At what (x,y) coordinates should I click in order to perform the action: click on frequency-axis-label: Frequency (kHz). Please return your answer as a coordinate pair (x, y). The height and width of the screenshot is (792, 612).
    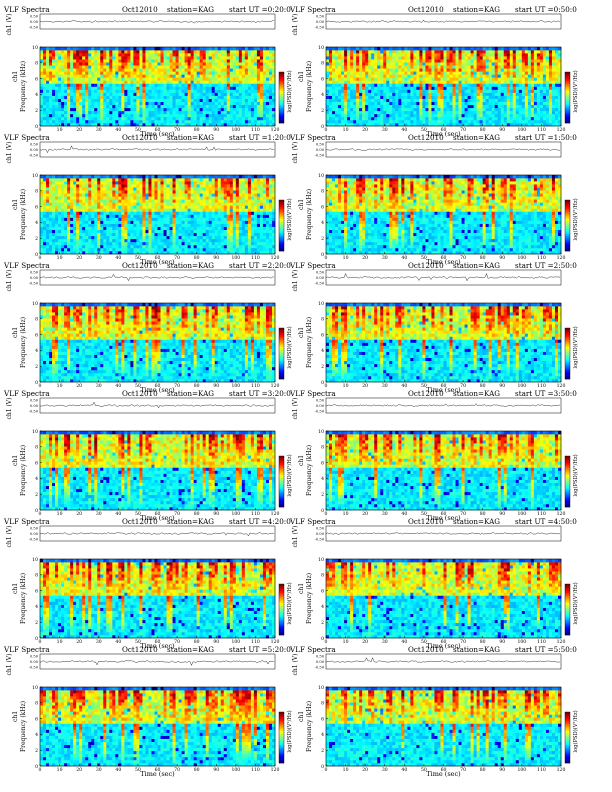
    Looking at the image, I should click on (23, 470).